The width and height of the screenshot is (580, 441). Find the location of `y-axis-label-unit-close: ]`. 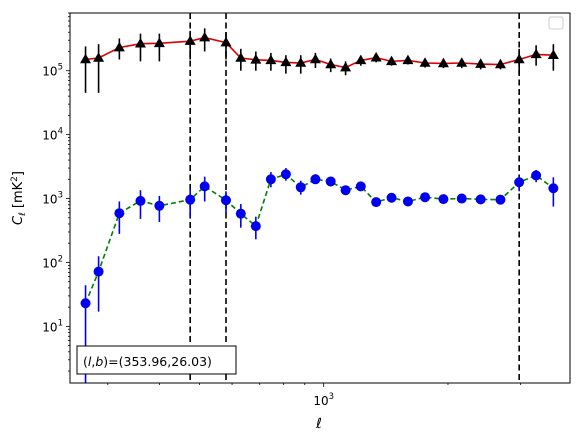

y-axis-label-unit-close: ] is located at coordinates (18, 173).